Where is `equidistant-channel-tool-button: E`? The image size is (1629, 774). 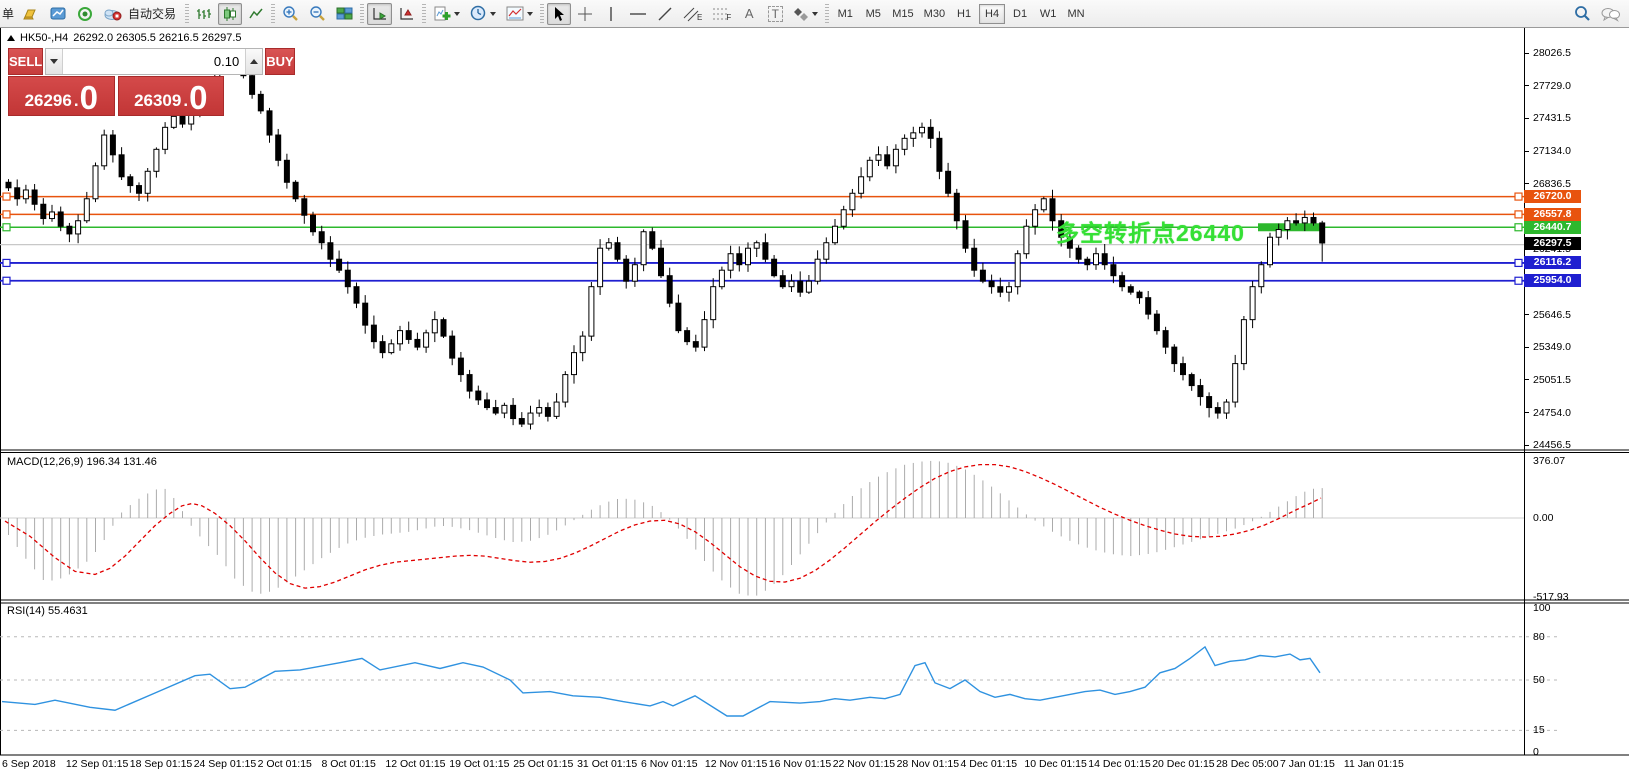
equidistant-channel-tool-button: E is located at coordinates (692, 14).